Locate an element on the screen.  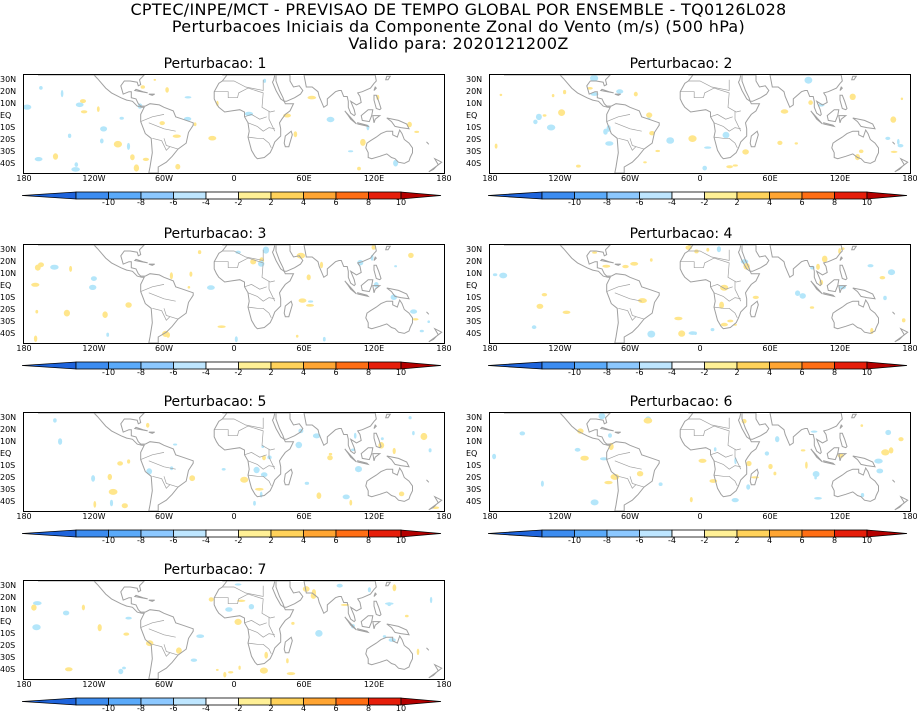
panel-title: Perturbacao: 1 is located at coordinates (215, 64).